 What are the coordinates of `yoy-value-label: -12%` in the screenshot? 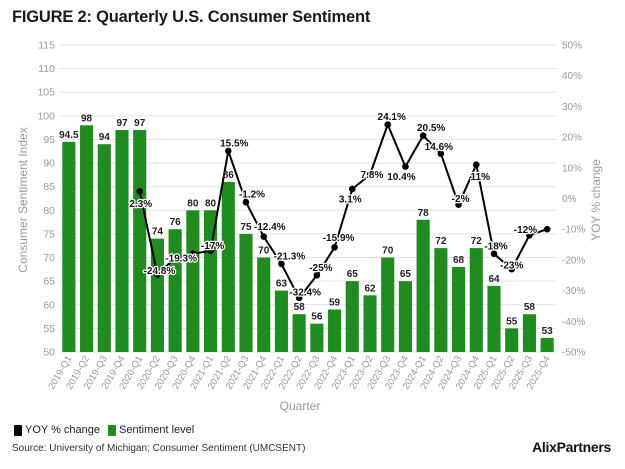 It's located at (525, 230).